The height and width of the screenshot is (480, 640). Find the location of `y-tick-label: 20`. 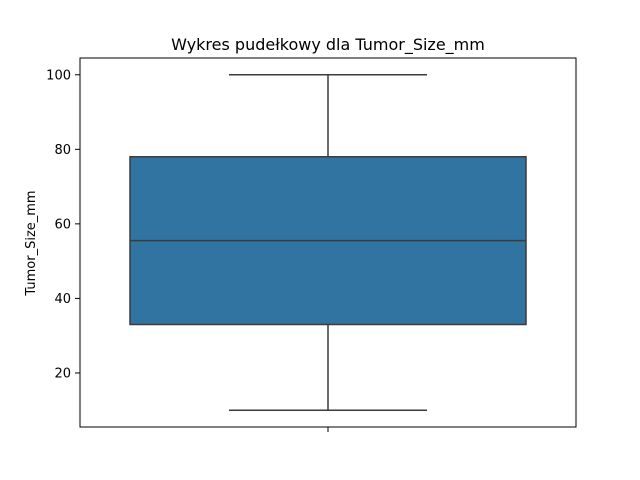

y-tick-label: 20 is located at coordinates (62, 373).